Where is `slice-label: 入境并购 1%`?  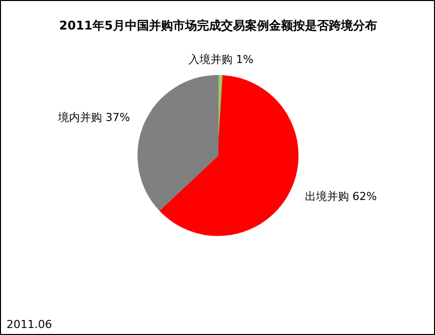 slice-label: 入境并购 1% is located at coordinates (221, 59).